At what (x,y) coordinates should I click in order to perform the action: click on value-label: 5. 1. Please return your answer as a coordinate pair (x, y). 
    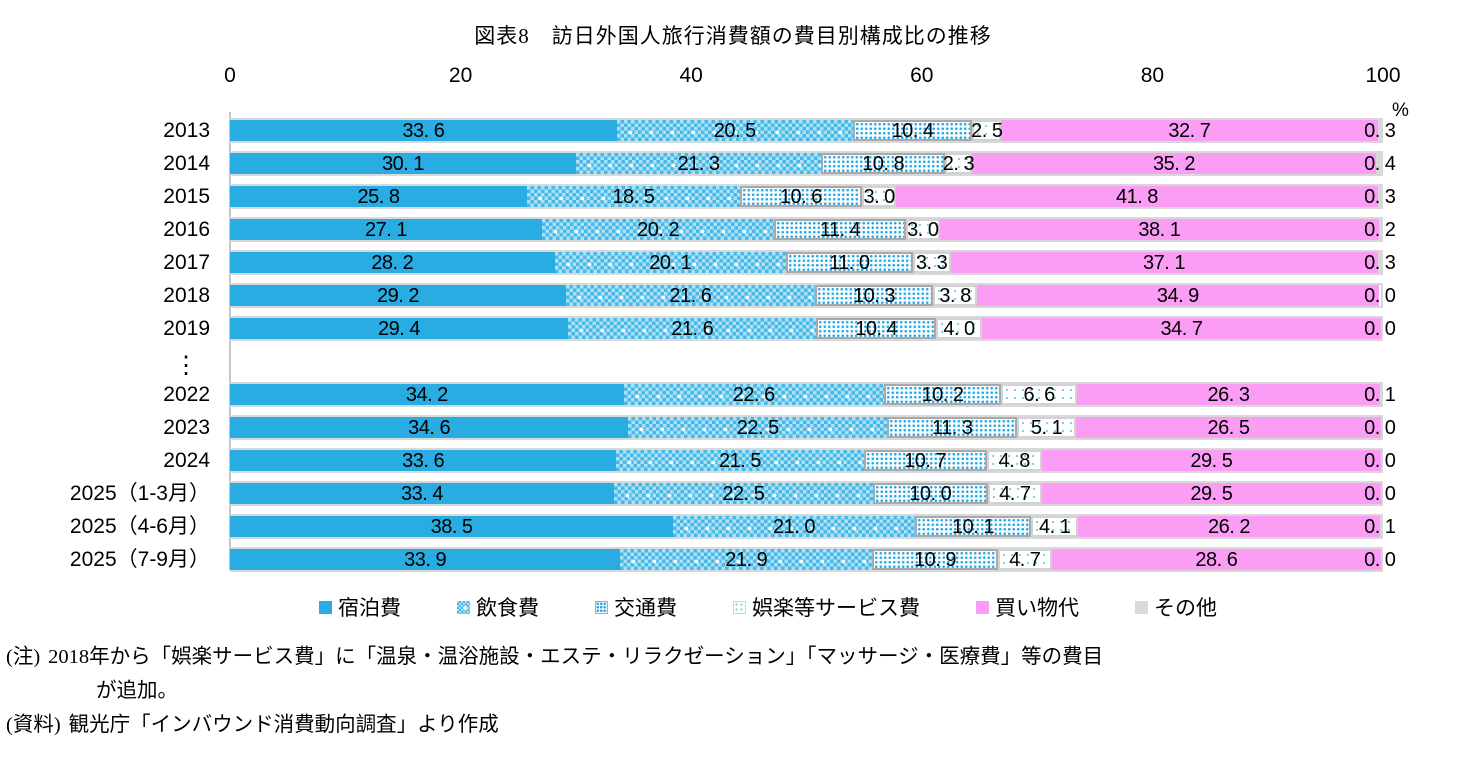
    Looking at the image, I should click on (1046, 427).